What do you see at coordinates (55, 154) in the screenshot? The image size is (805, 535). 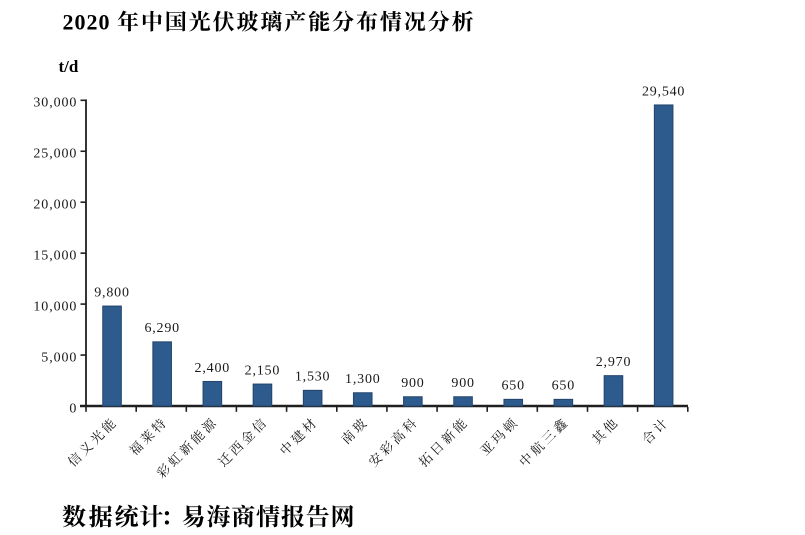 I see `svg-text: 25,000` at bounding box center [55, 154].